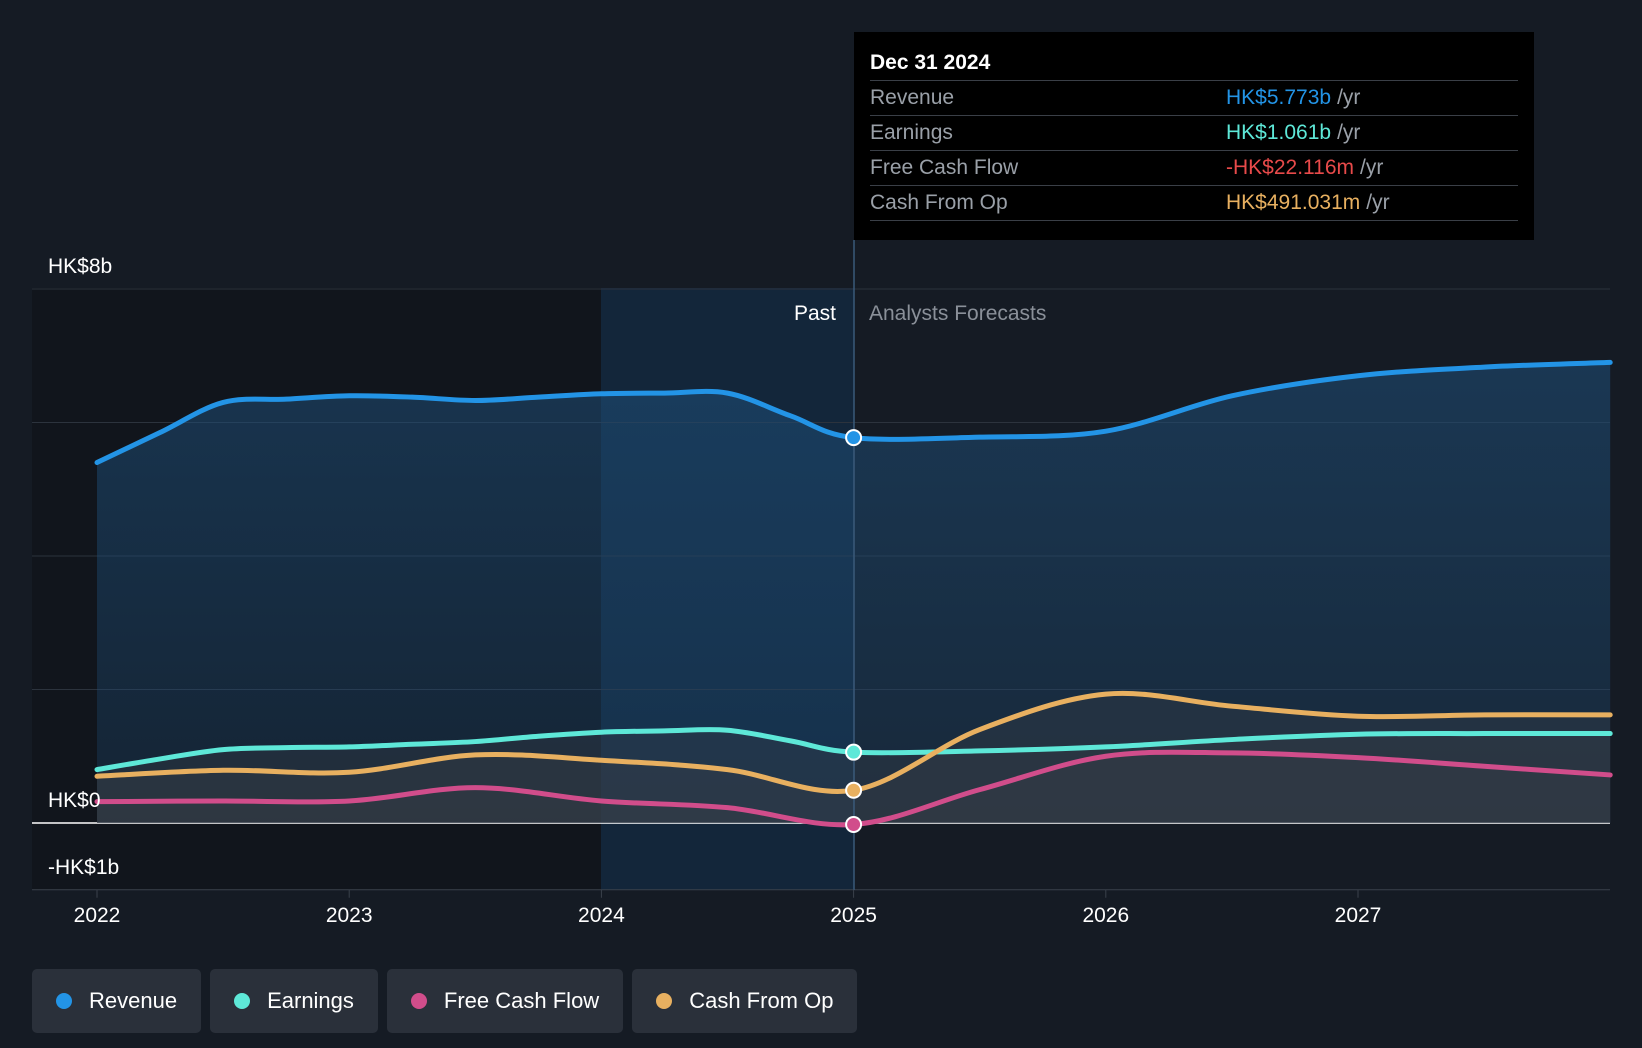 The height and width of the screenshot is (1048, 1642). What do you see at coordinates (853, 915) in the screenshot?
I see `x-tick-label: 2025` at bounding box center [853, 915].